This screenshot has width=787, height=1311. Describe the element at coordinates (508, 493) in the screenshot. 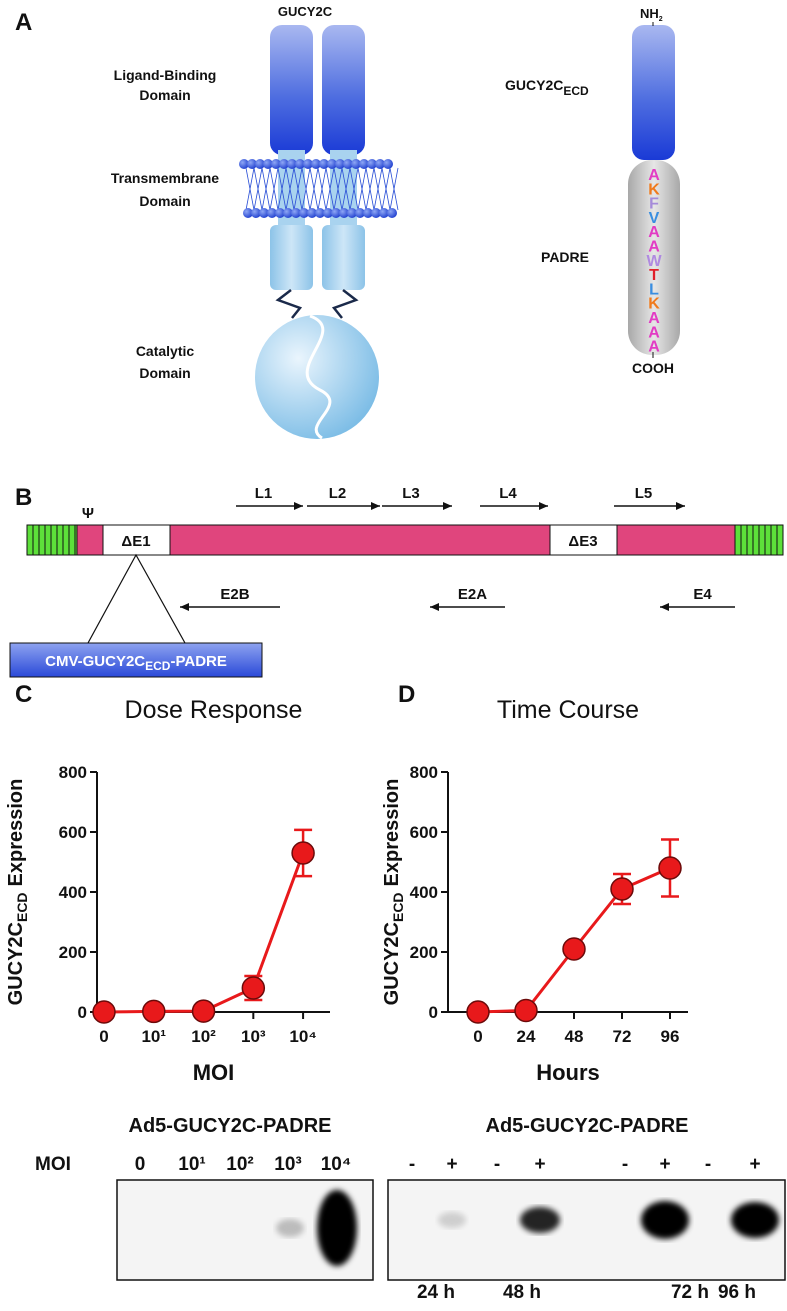

I see `transcript-label: L4` at that location.